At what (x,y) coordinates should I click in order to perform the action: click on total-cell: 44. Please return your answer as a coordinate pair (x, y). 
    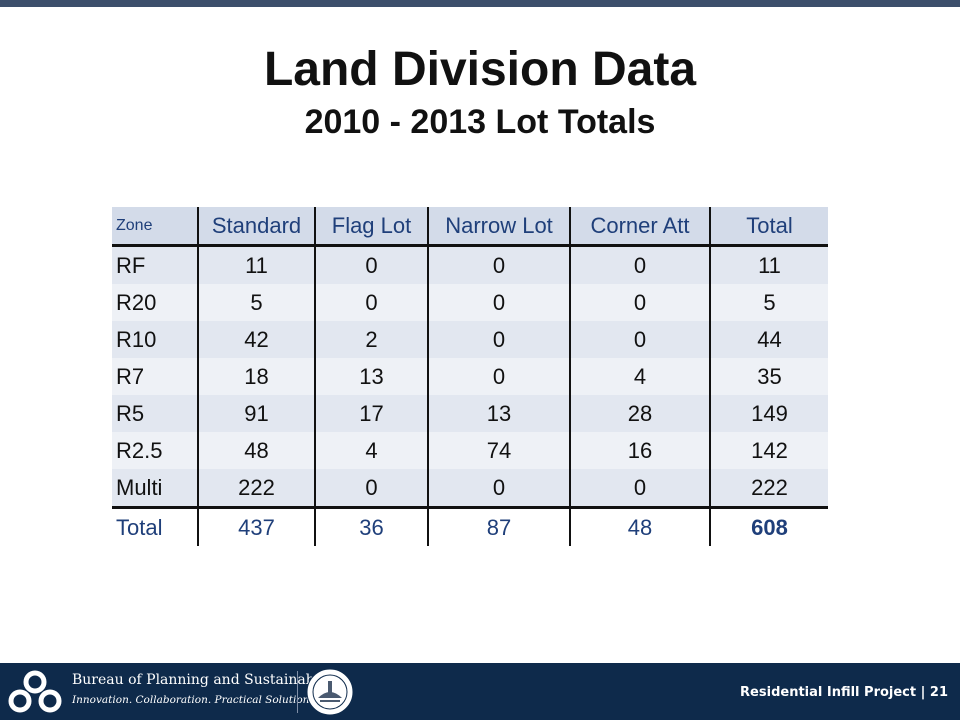
    Looking at the image, I should click on (768, 339).